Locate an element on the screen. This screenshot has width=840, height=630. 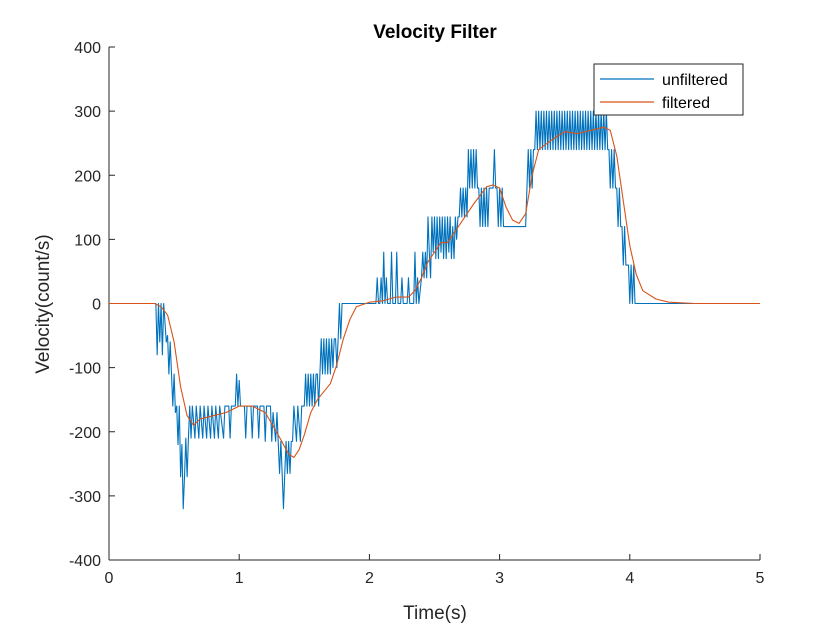
x-tick-label-0: 0 is located at coordinates (109, 578).